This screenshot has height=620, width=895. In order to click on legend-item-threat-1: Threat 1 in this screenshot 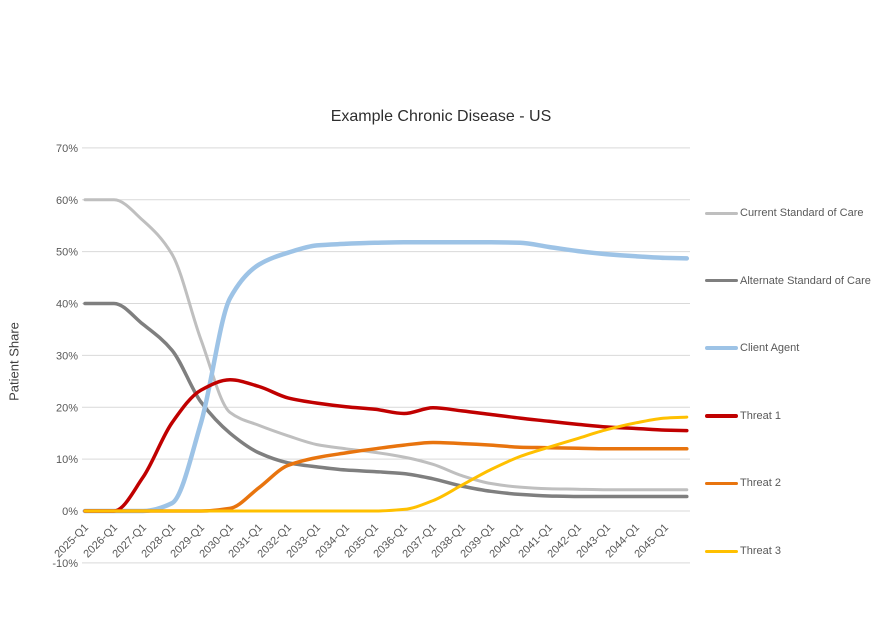, I will do `click(743, 416)`.